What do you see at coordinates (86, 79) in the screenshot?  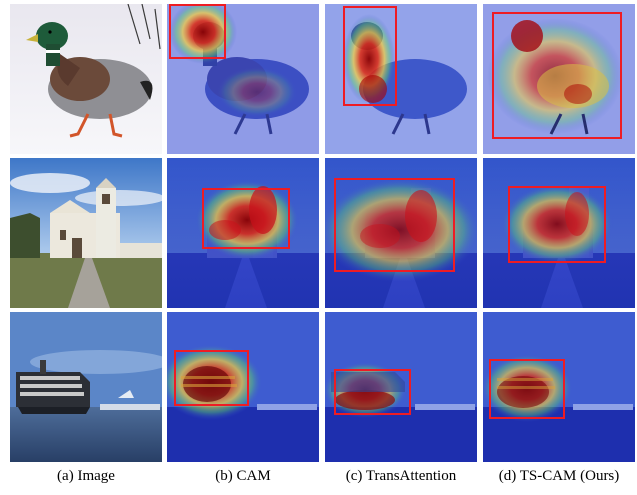 I see `image-duck-original` at bounding box center [86, 79].